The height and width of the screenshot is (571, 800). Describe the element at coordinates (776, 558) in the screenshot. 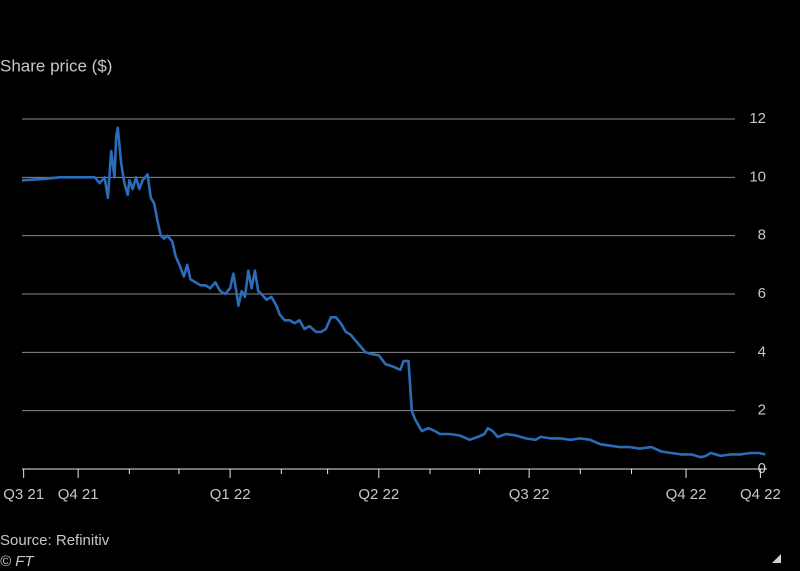

I see `corner-icon` at that location.